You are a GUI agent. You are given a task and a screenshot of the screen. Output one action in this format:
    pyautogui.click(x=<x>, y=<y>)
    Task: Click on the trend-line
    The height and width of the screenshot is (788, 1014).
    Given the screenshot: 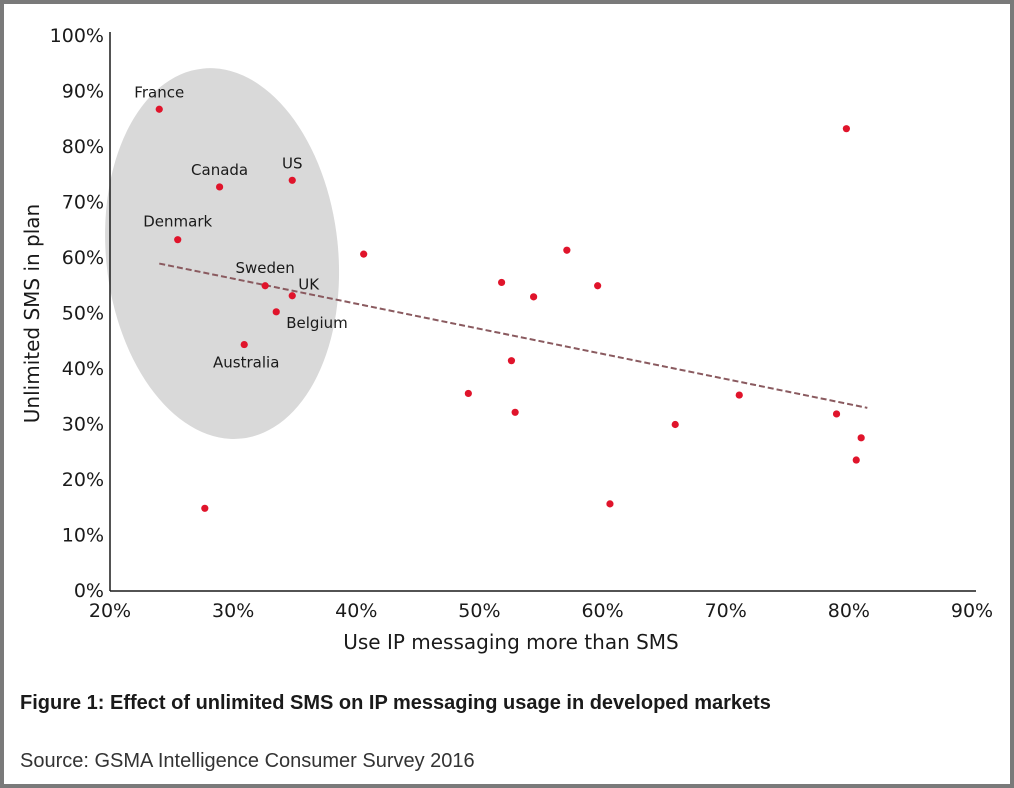 What is the action you would take?
    pyautogui.click(x=513, y=335)
    